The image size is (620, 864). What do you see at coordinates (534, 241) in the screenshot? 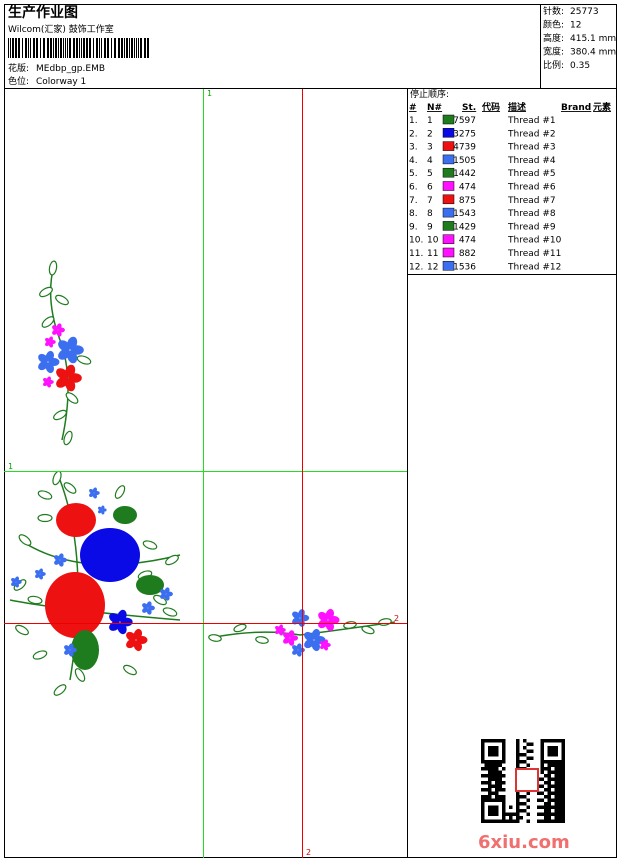
I see `thread-name: Thread #10` at bounding box center [534, 241].